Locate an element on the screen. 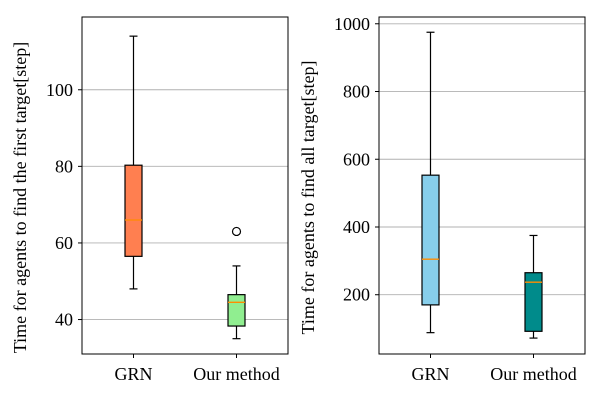 The width and height of the screenshot is (600, 400). outlier-point is located at coordinates (236, 231).